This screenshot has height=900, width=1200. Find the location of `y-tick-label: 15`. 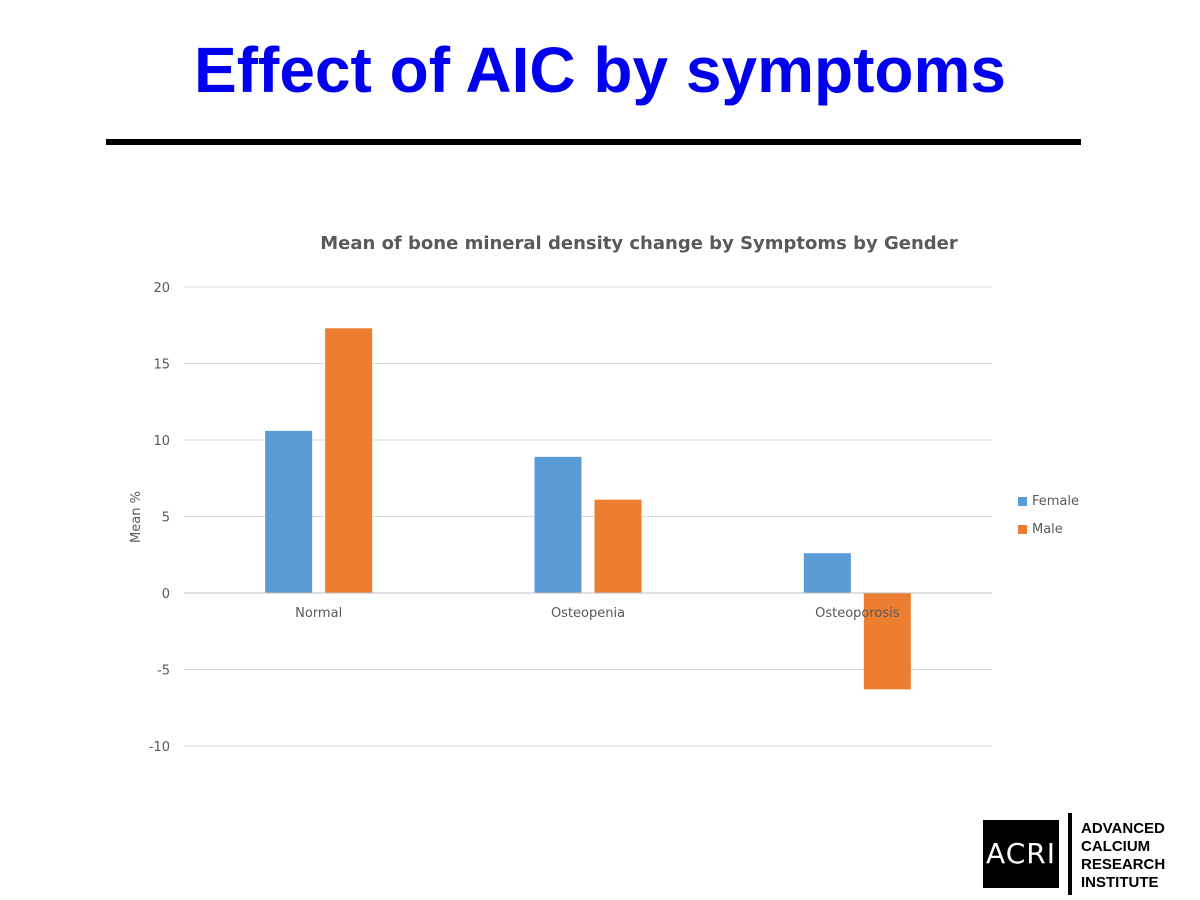

y-tick-label: 15 is located at coordinates (161, 365).